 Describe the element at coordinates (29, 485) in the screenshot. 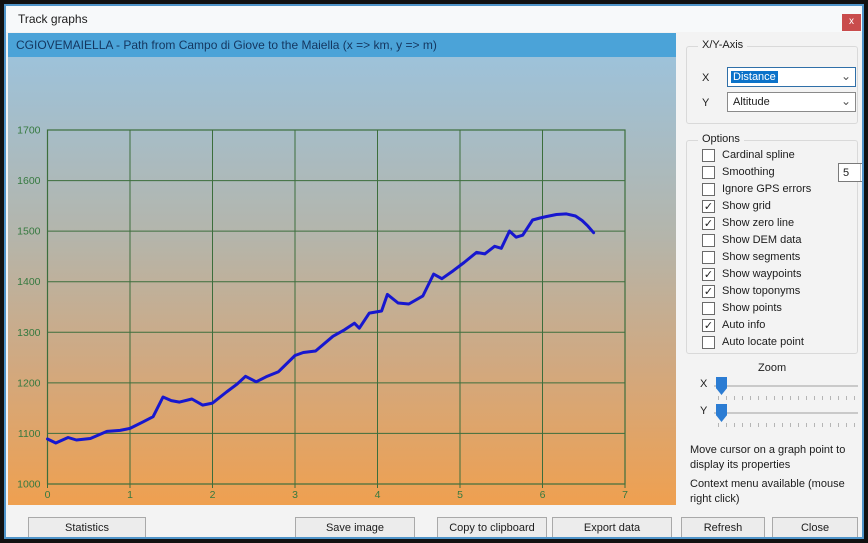

I see `y-tick-label: 1000` at that location.